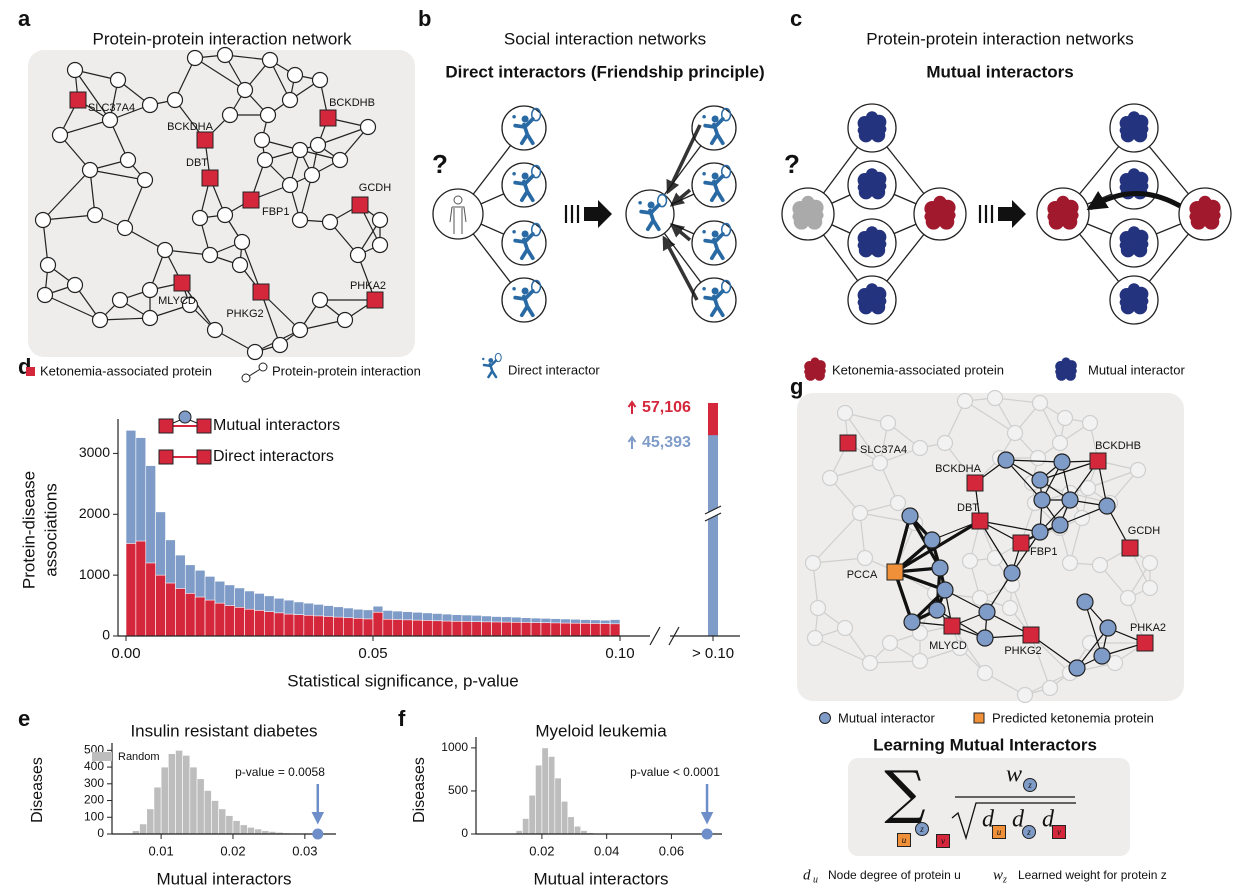 This screenshot has width=1240, height=896. Describe the element at coordinates (715, 119) in the screenshot. I see `icon-head` at that location.